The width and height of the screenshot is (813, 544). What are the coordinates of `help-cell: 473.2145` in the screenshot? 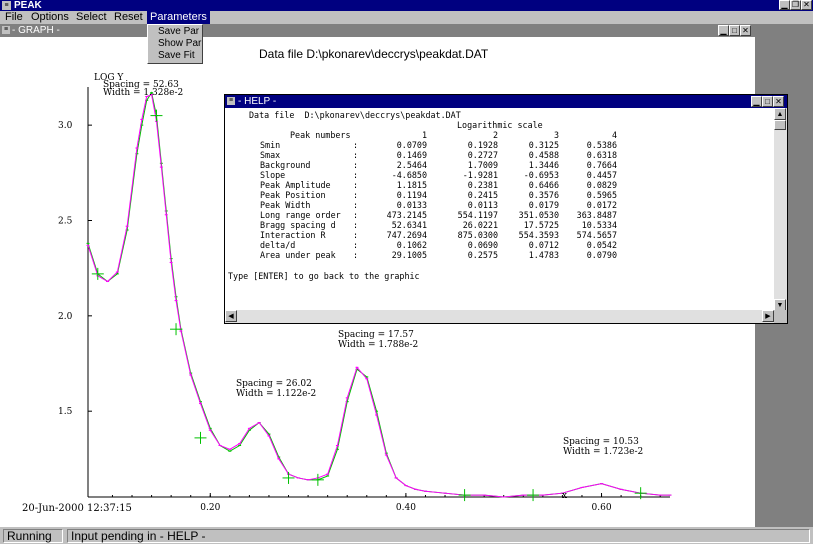 It's located at (406, 215).